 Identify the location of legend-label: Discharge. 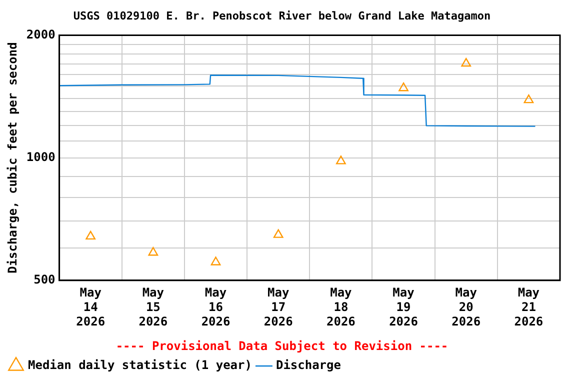
(308, 365).